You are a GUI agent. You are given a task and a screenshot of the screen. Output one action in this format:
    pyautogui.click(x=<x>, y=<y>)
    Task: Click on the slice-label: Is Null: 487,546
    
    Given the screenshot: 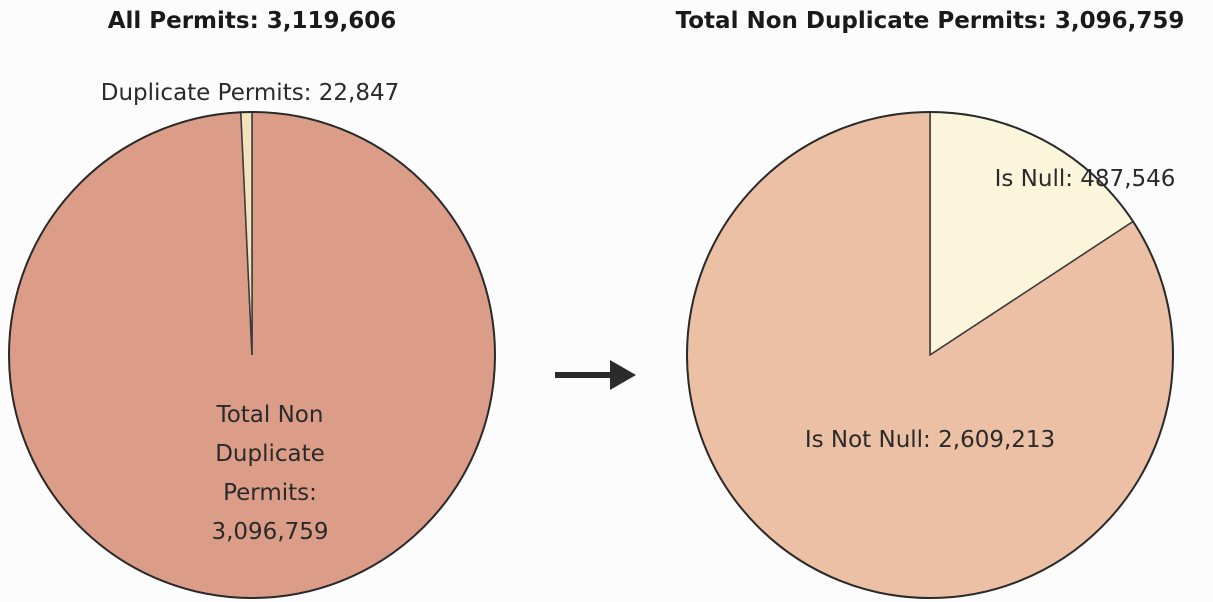 What is the action you would take?
    pyautogui.click(x=1085, y=179)
    